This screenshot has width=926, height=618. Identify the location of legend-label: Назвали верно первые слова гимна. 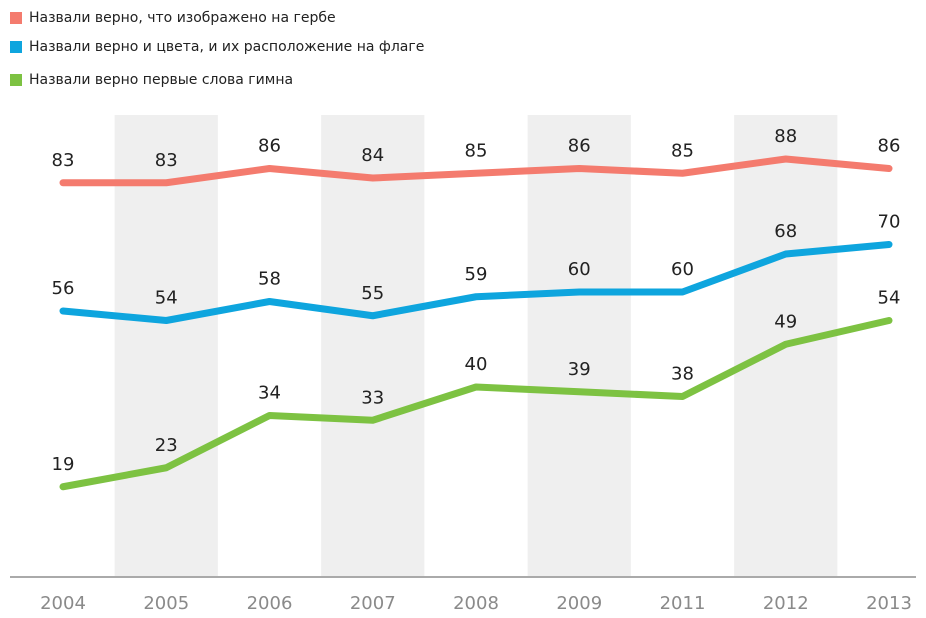
(161, 80).